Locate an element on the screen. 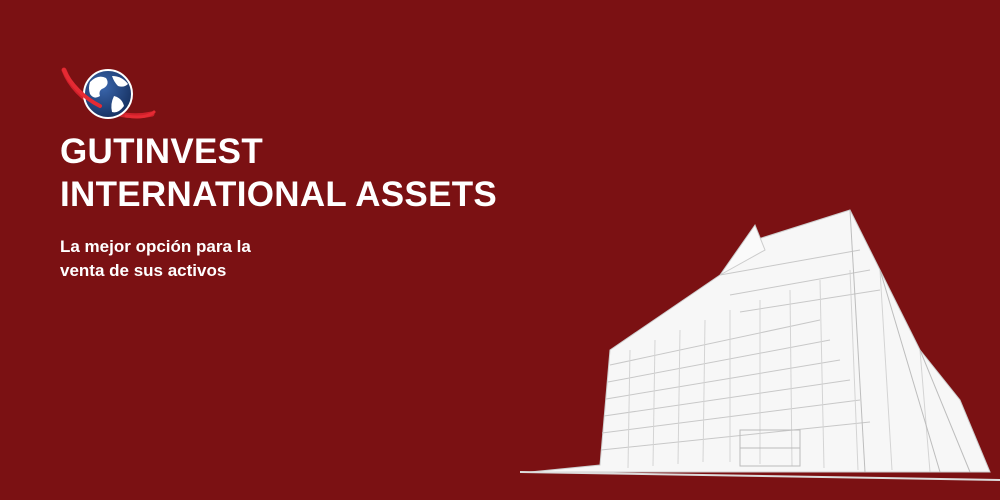 Image resolution: width=1000 pixels, height=500 pixels. brand-title-line1: GUTINVEST is located at coordinates (161, 151).